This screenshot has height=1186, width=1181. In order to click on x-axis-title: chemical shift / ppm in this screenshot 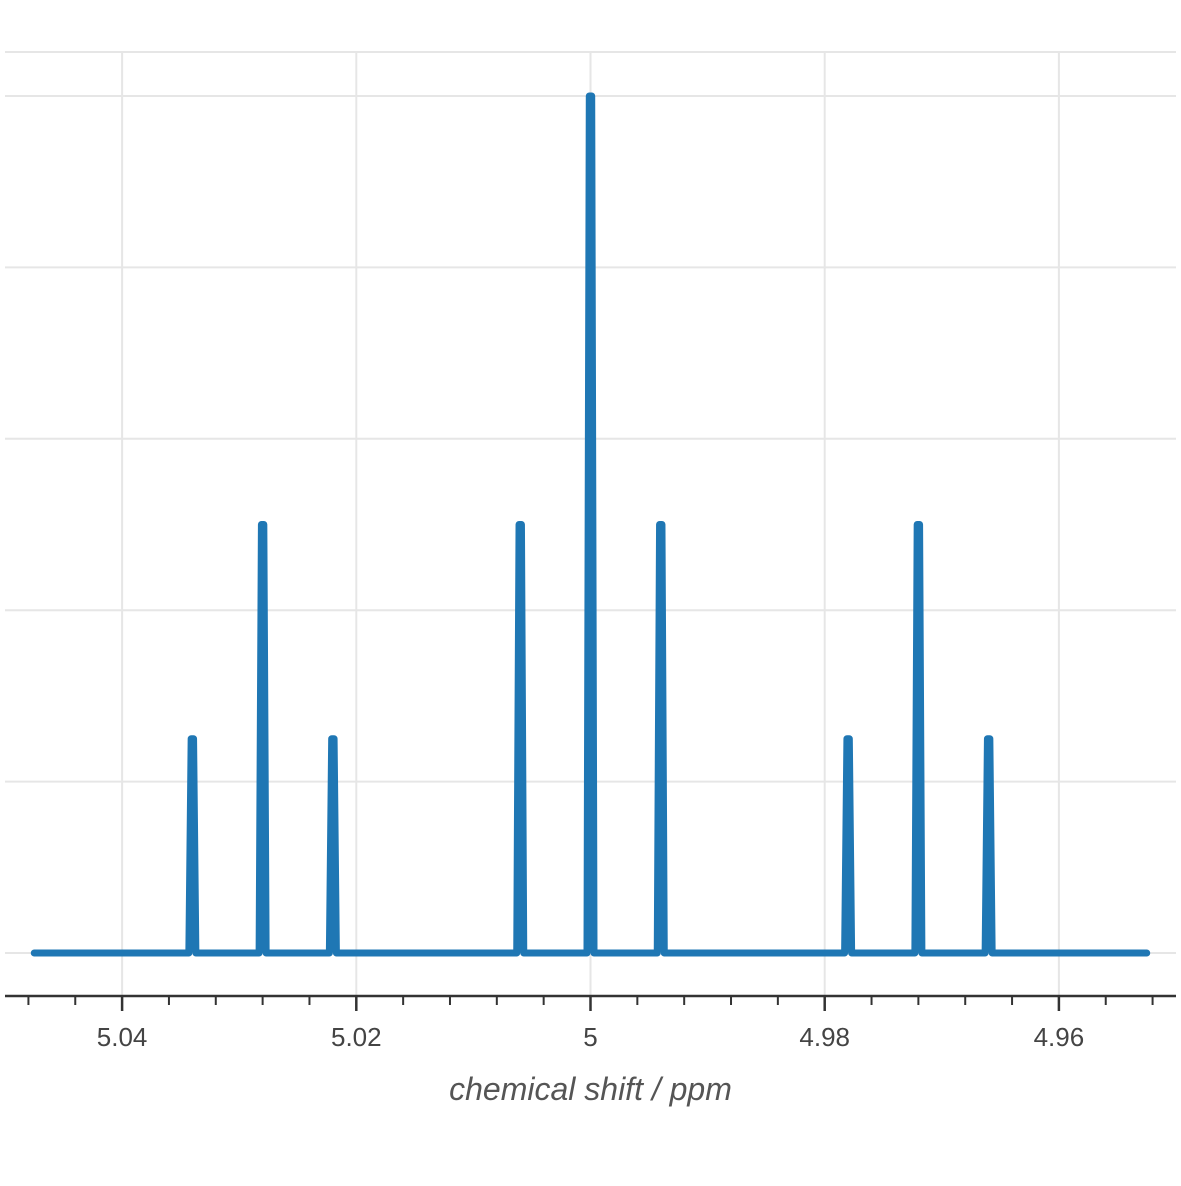, I will do `click(590, 1089)`.